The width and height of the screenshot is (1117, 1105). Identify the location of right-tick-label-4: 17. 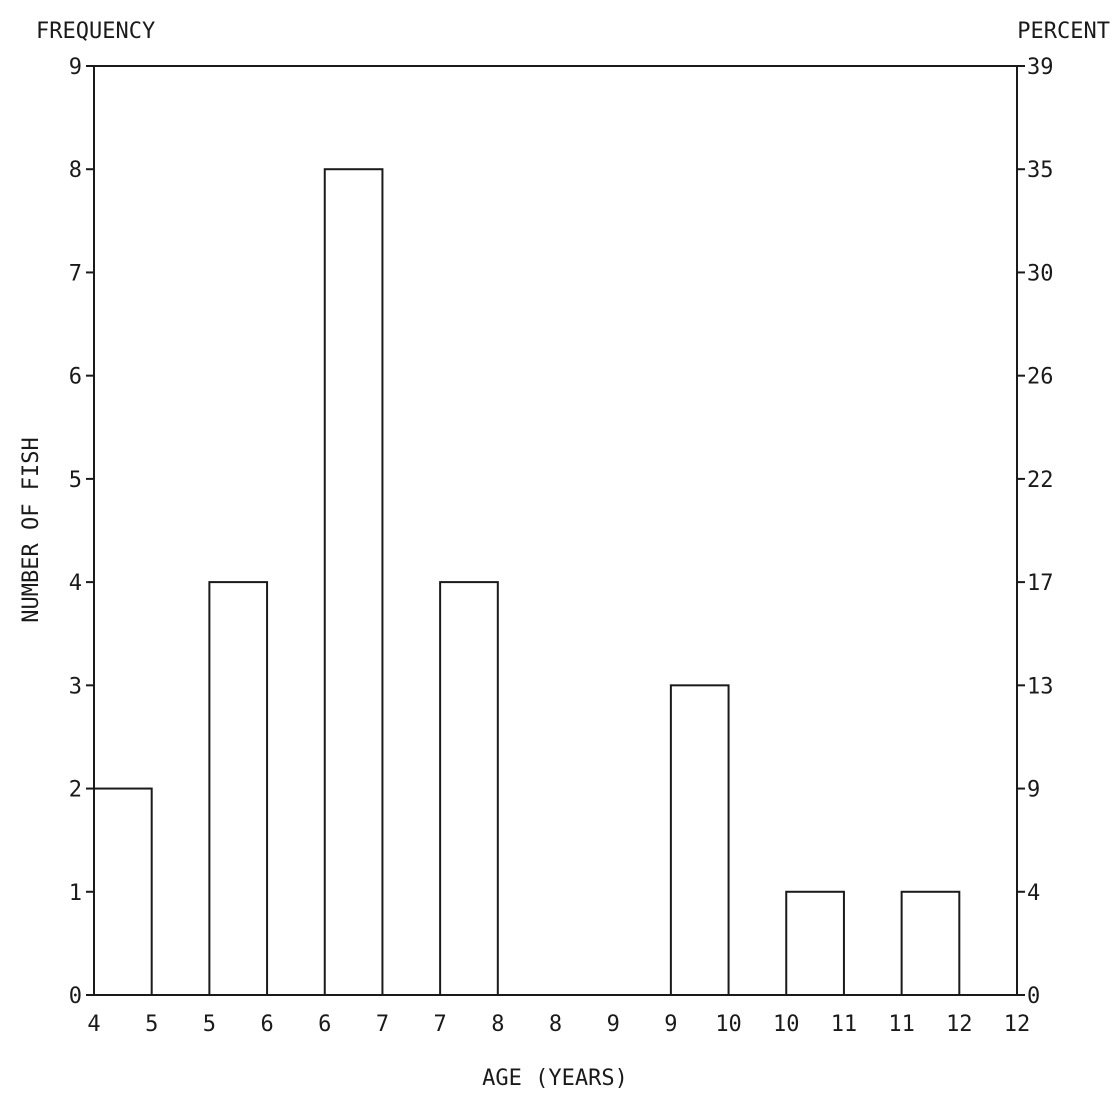
(1040, 583).